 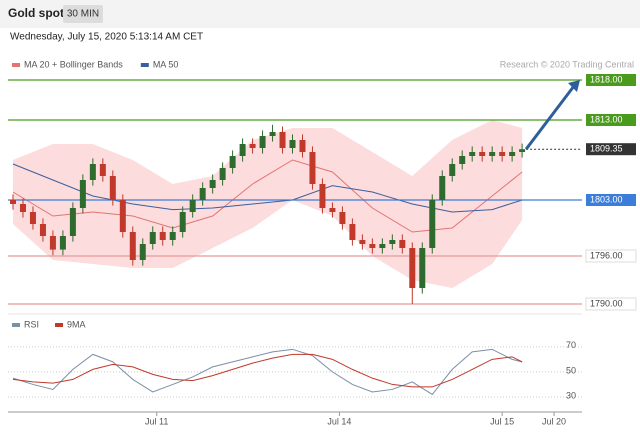 I want to click on header-bg, so click(x=320, y=14).